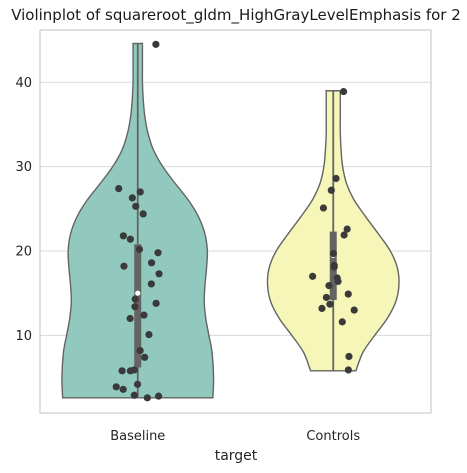 The height and width of the screenshot is (473, 467). I want to click on y-tick-label: 40, so click(23, 83).